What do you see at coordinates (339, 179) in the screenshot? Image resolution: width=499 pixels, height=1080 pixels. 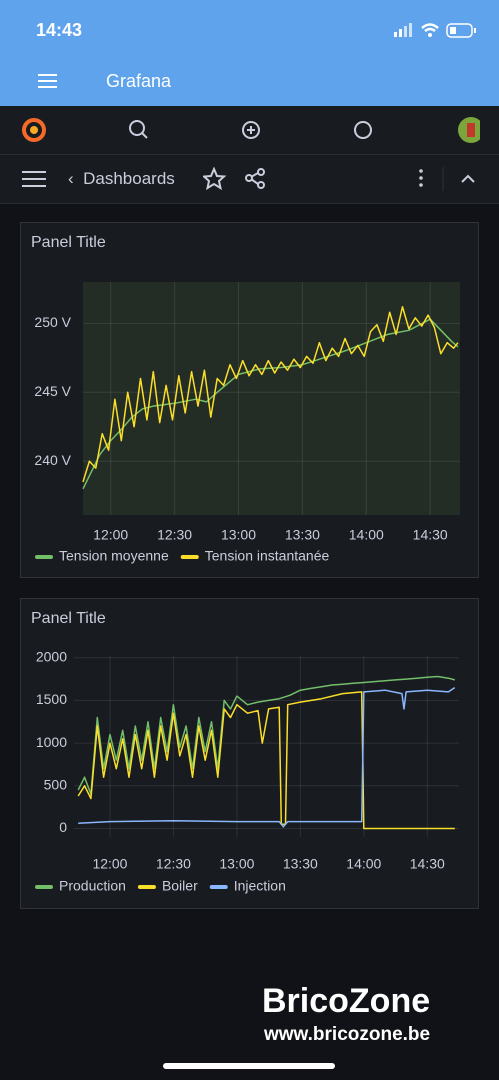 I see `toolbar-icons` at bounding box center [339, 179].